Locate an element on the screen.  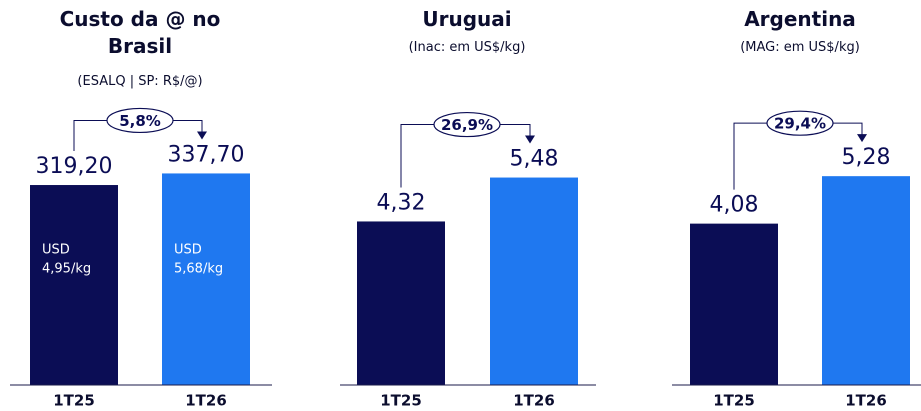
chart-subtitle: (MAG: em US$/kg) is located at coordinates (800, 47).